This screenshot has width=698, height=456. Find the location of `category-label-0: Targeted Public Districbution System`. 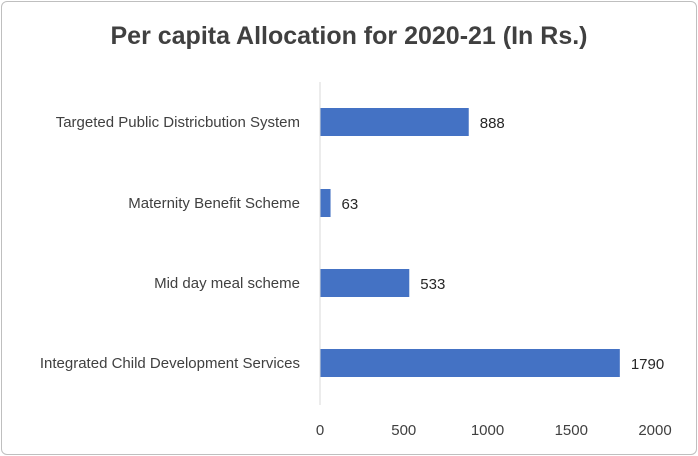

category-label-0: Targeted Public Districbution System is located at coordinates (178, 122).